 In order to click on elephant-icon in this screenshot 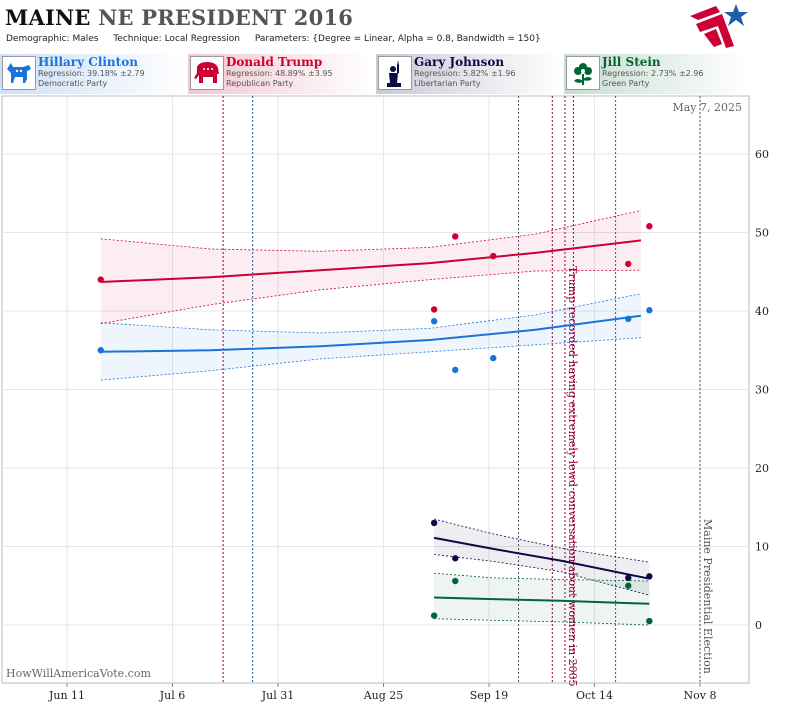, I will do `click(207, 73)`.